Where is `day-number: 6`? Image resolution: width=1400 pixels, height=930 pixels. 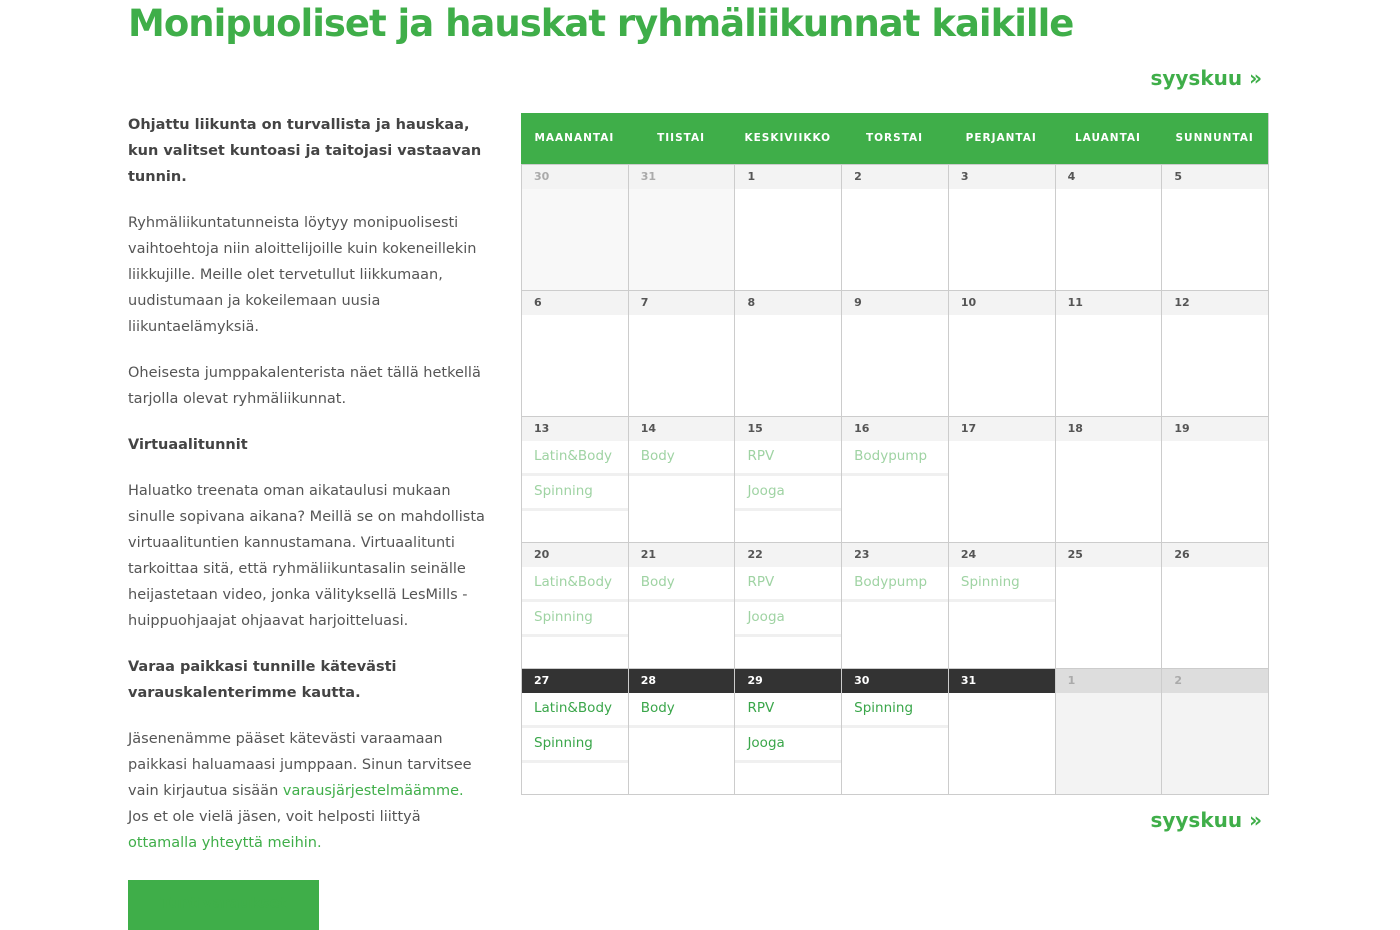 day-number: 6 is located at coordinates (575, 303).